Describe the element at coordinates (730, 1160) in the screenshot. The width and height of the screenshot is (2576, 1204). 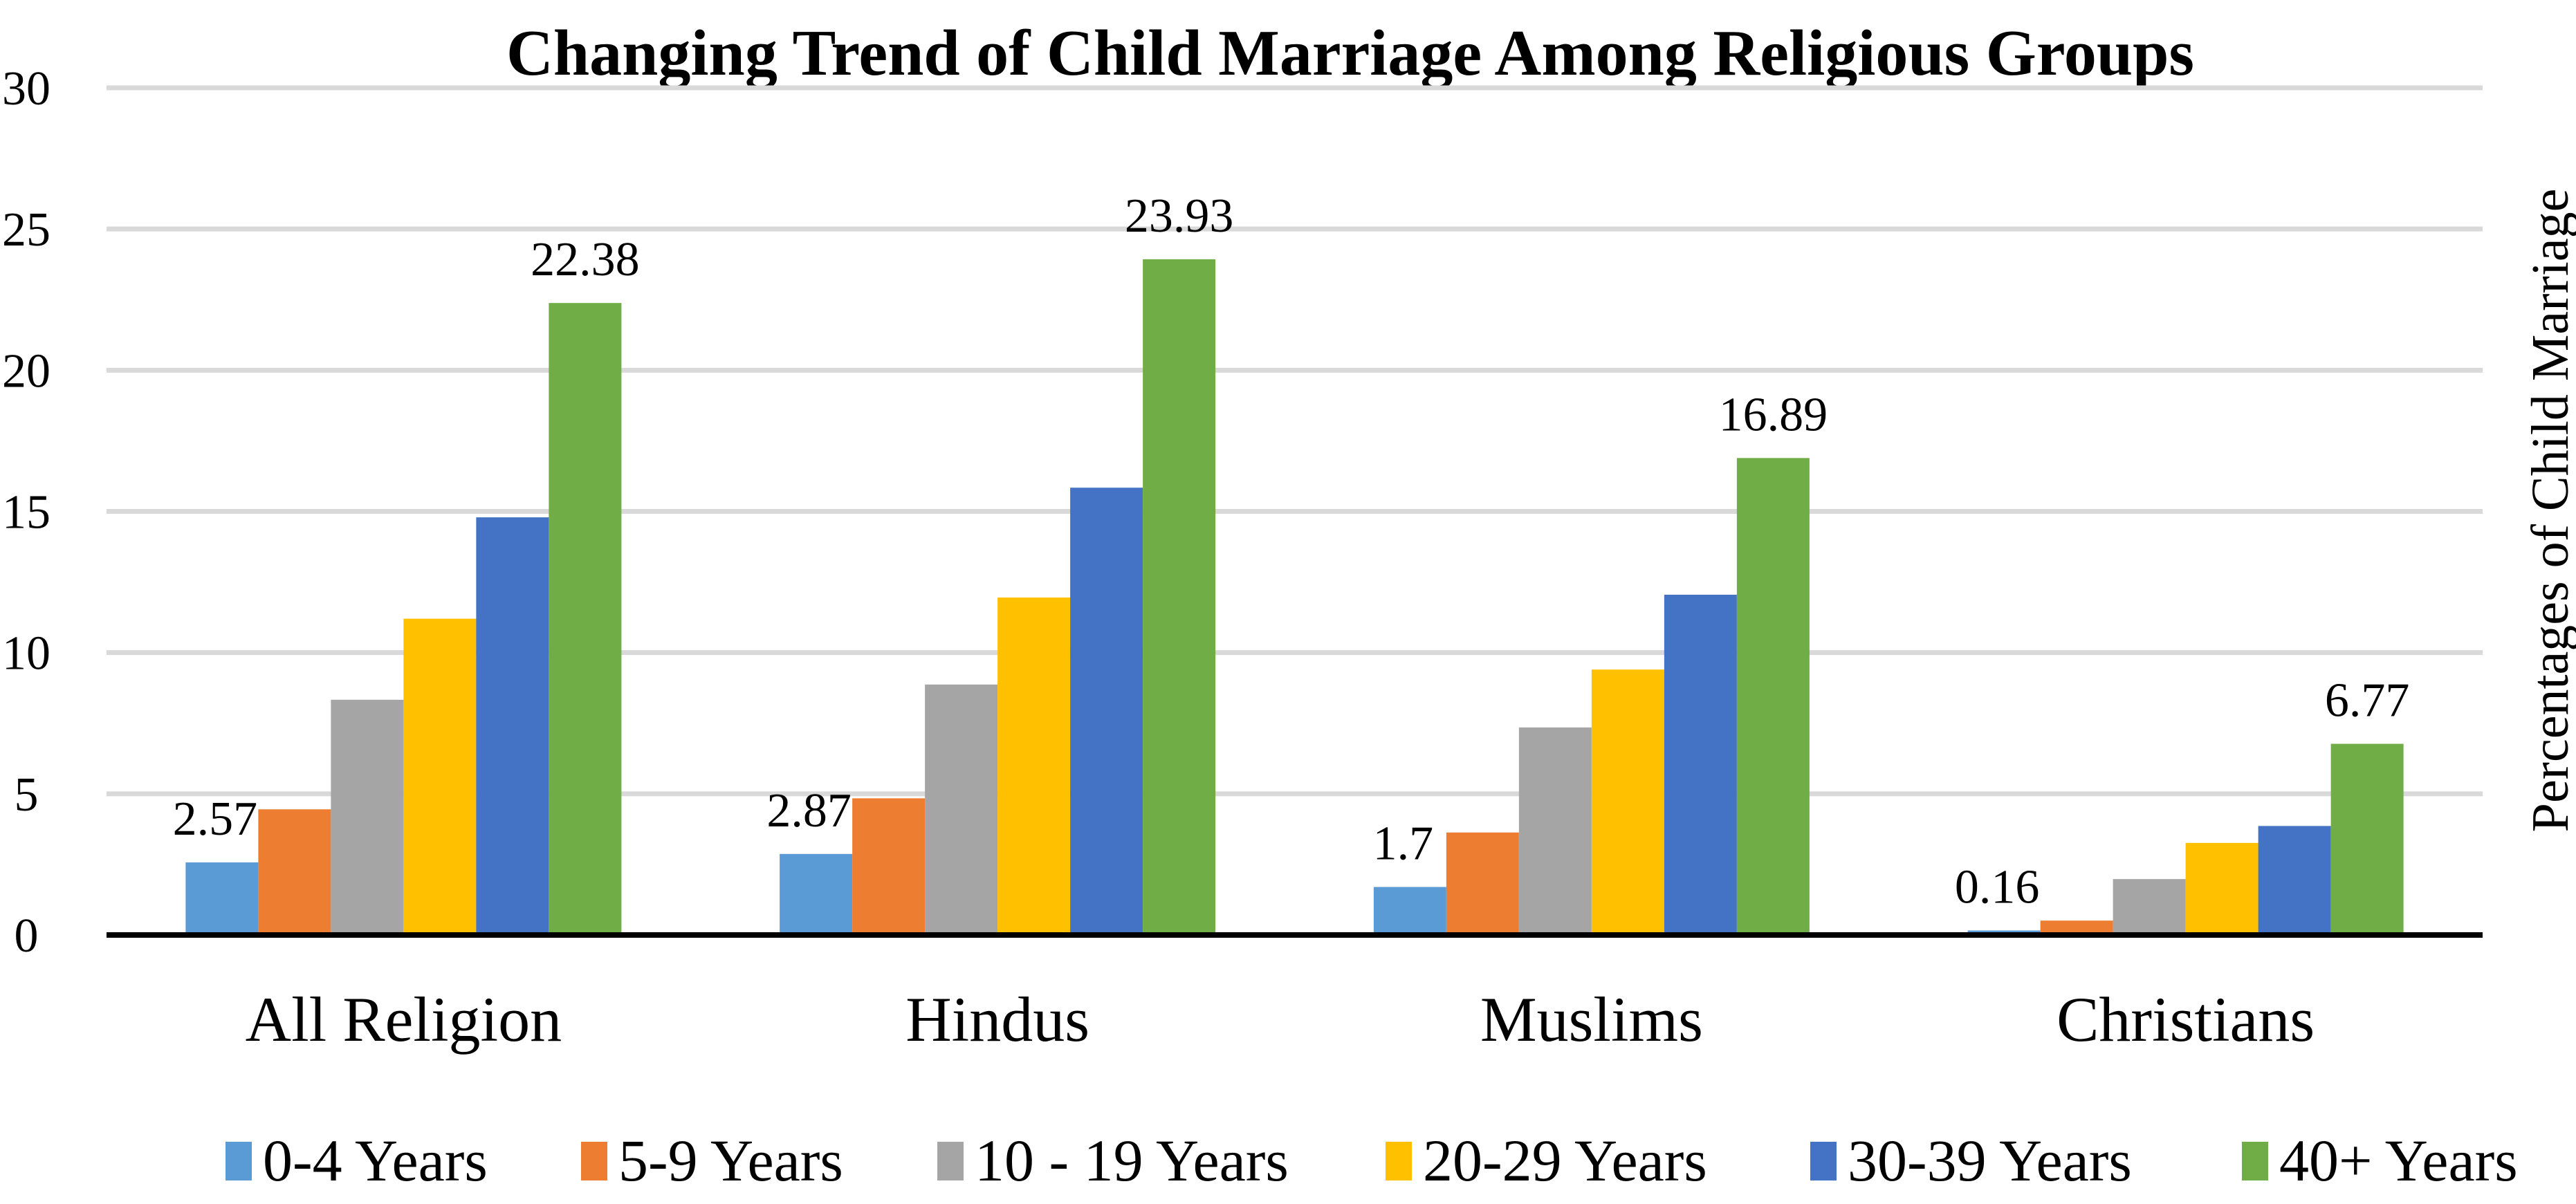
I see `legend-label: 5-9 Years` at that location.